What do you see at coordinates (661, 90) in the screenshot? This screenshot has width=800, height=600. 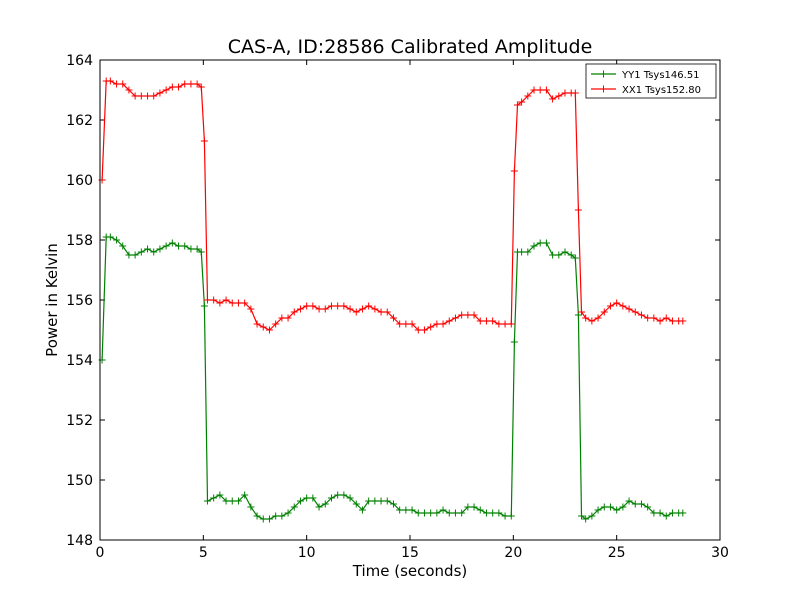 I see `legend-label: XX1 Tsys152.80` at bounding box center [661, 90].